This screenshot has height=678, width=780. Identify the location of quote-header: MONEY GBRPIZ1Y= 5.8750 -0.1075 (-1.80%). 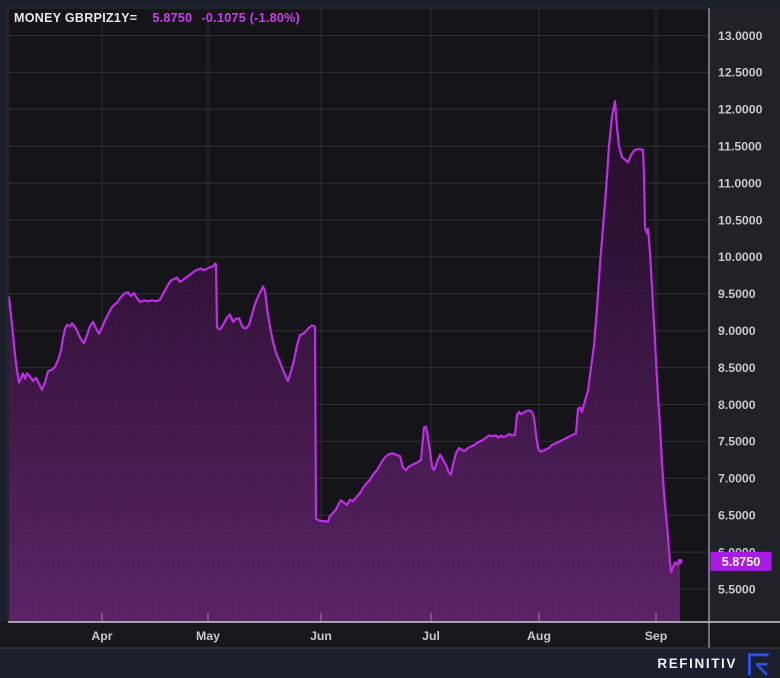
(157, 18).